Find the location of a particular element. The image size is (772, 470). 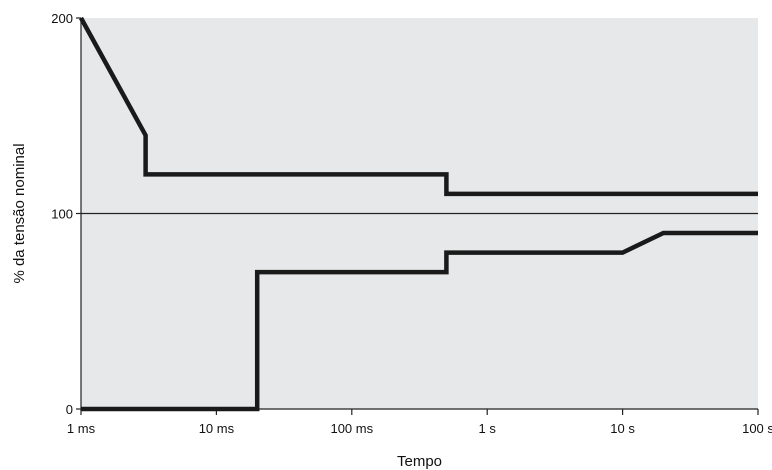

x-tick-label: 100 ms is located at coordinates (351, 428).